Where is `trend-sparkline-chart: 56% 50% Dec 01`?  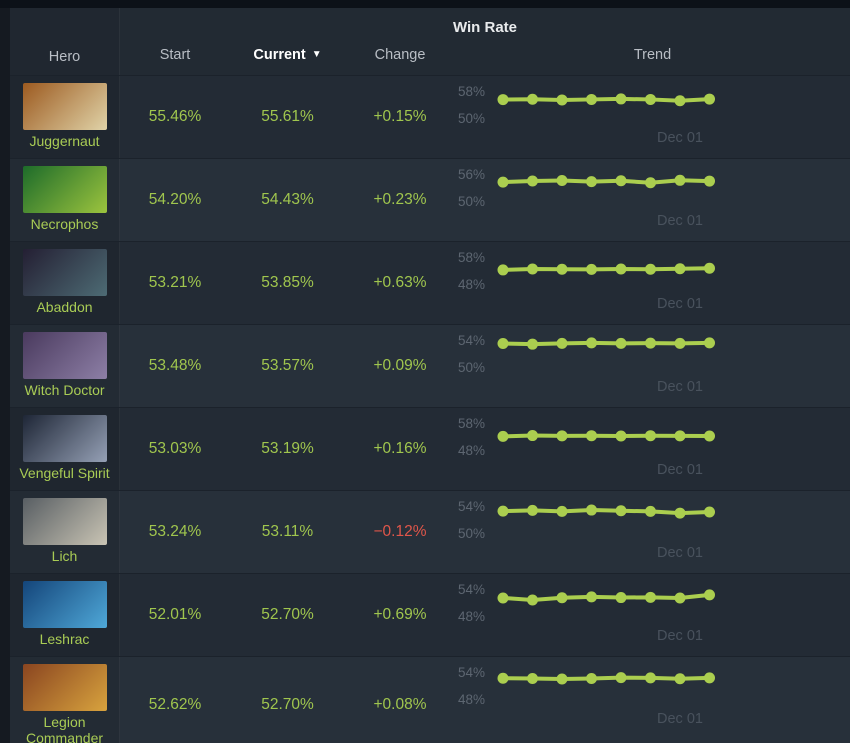 trend-sparkline-chart: 56% 50% Dec 01 is located at coordinates (652, 200).